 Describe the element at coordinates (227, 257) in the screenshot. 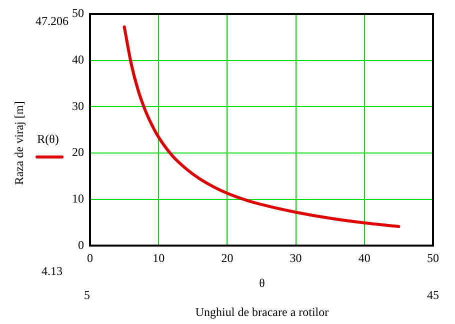

I see `x-tick-label: 20` at that location.